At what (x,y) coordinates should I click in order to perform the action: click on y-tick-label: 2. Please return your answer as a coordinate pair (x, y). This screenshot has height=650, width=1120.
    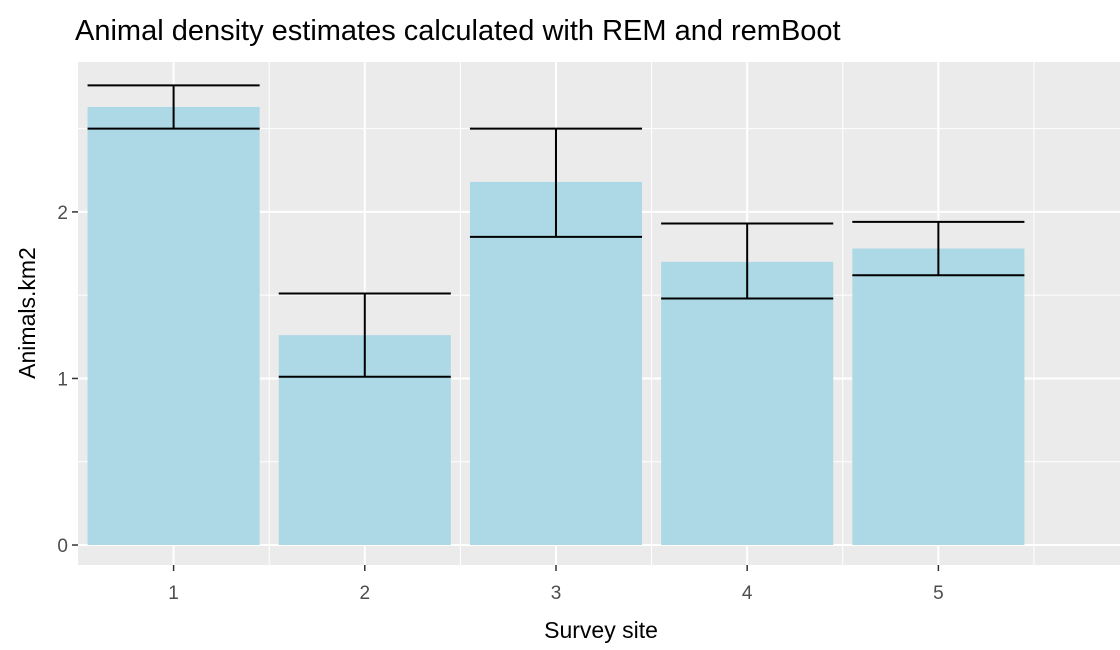
    Looking at the image, I should click on (62, 213).